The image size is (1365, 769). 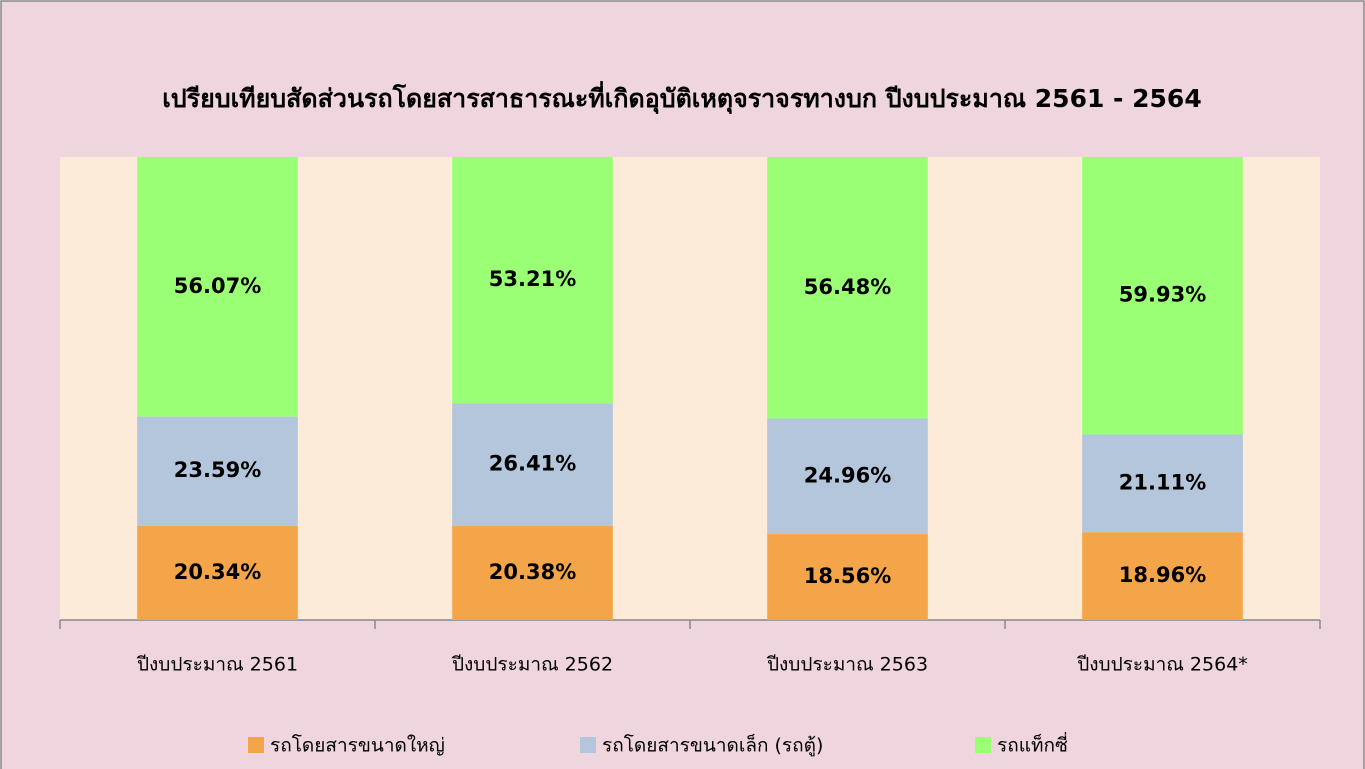 I want to click on data-label: 20.34%, so click(x=217, y=572).